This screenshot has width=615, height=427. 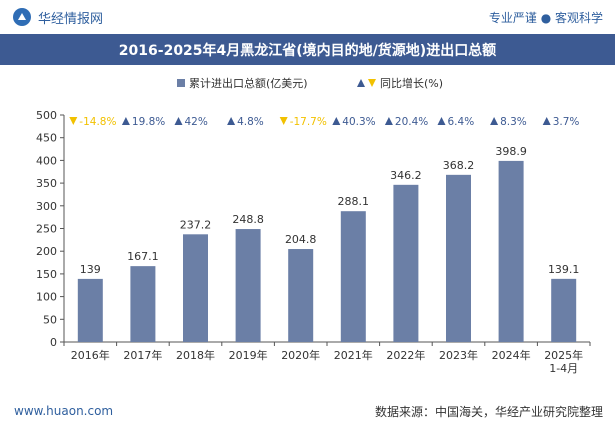 I want to click on bar-value-label: 346.2, so click(x=406, y=175).